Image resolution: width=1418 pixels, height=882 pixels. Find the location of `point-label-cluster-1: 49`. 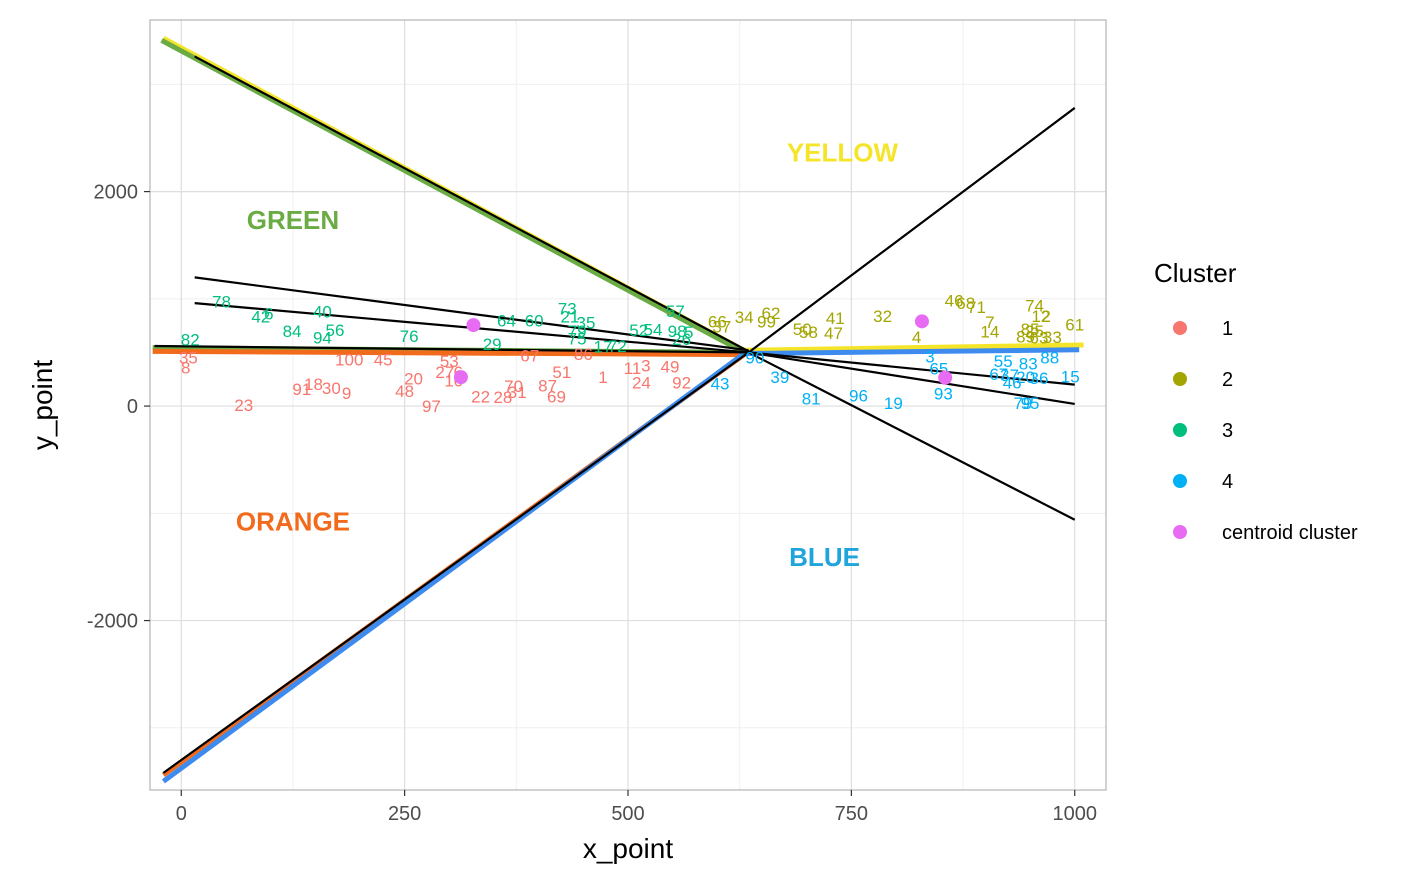

point-label-cluster-1: 49 is located at coordinates (670, 366).